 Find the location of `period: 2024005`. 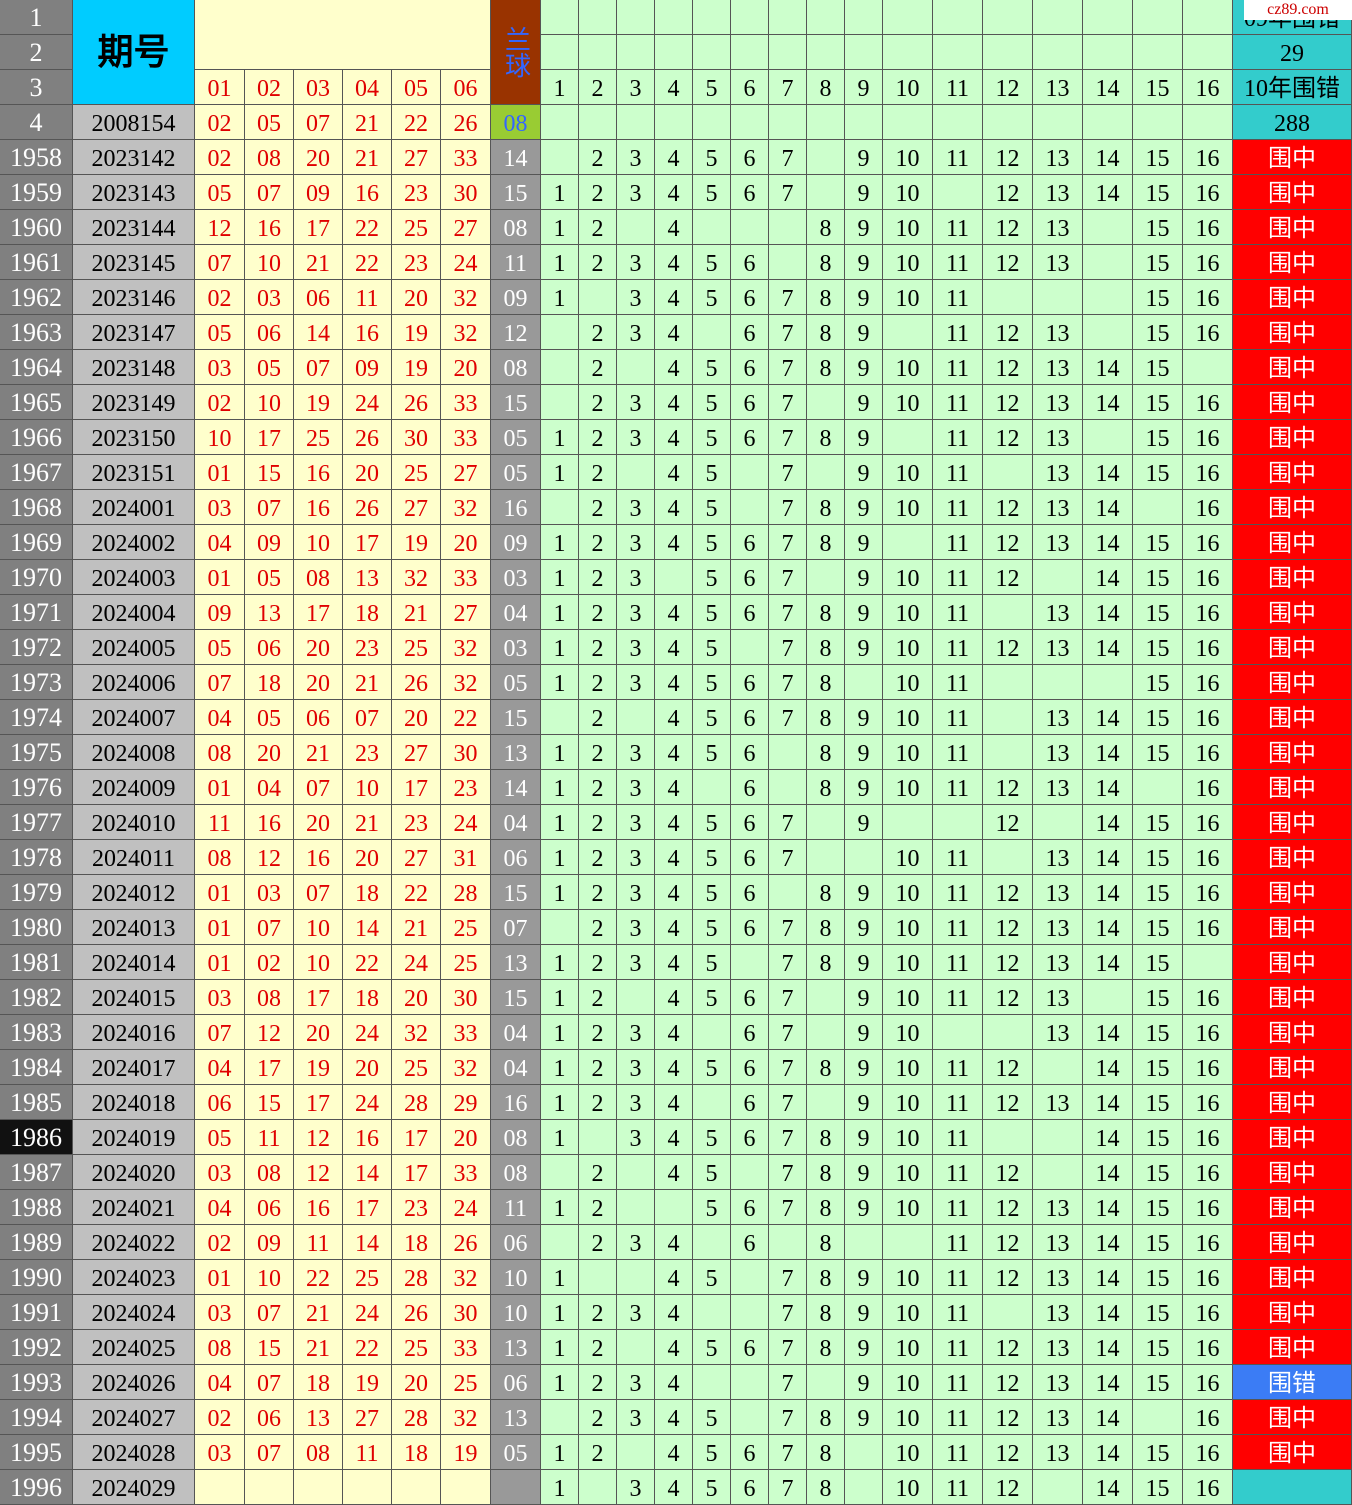

period: 2024005 is located at coordinates (134, 647).